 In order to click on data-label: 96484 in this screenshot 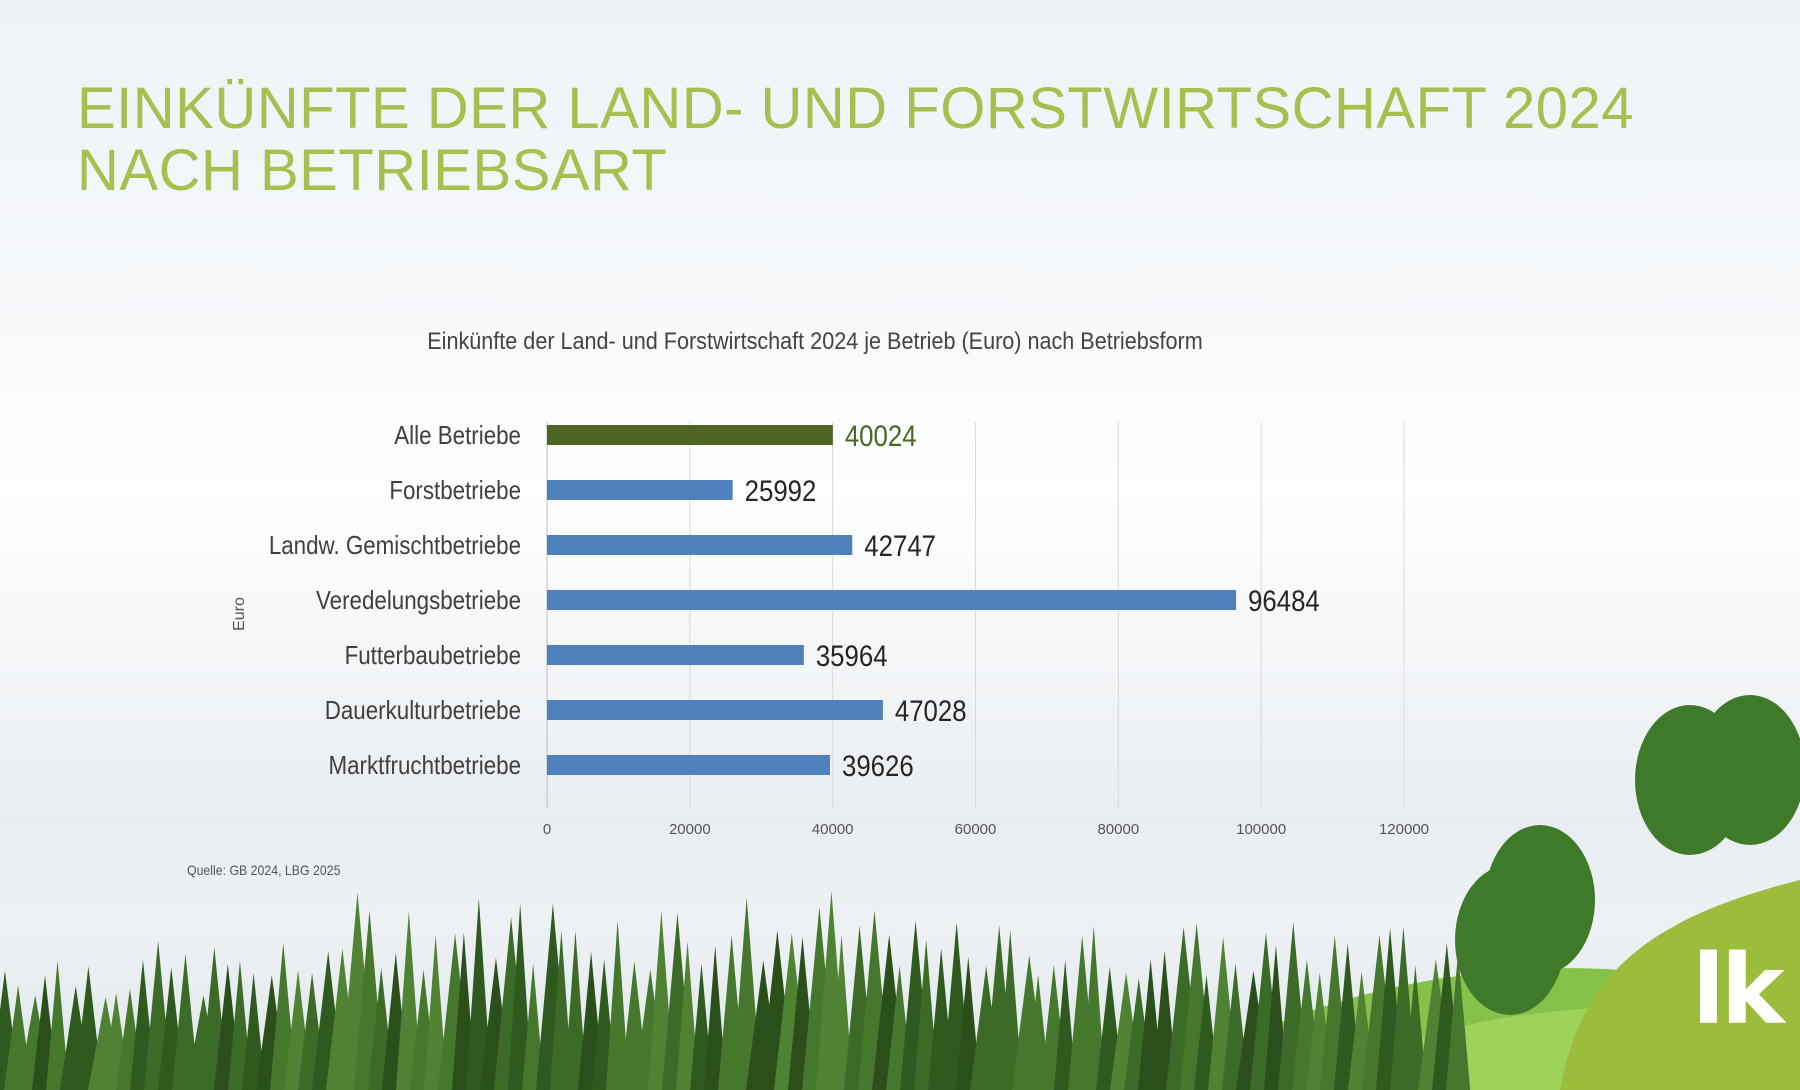, I will do `click(1284, 600)`.